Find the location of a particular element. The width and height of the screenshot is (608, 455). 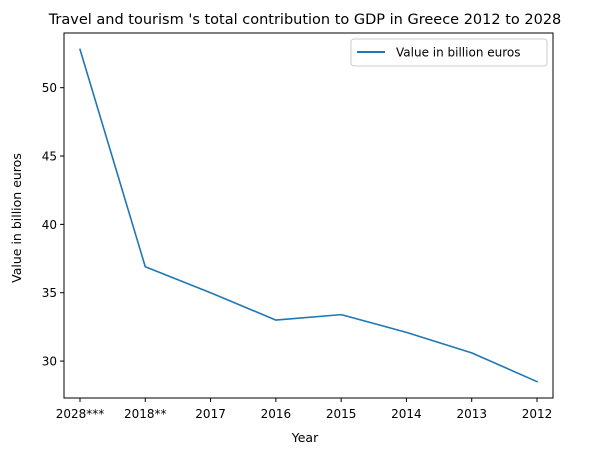

y-axis-label: Value in billion euros is located at coordinates (16, 218).